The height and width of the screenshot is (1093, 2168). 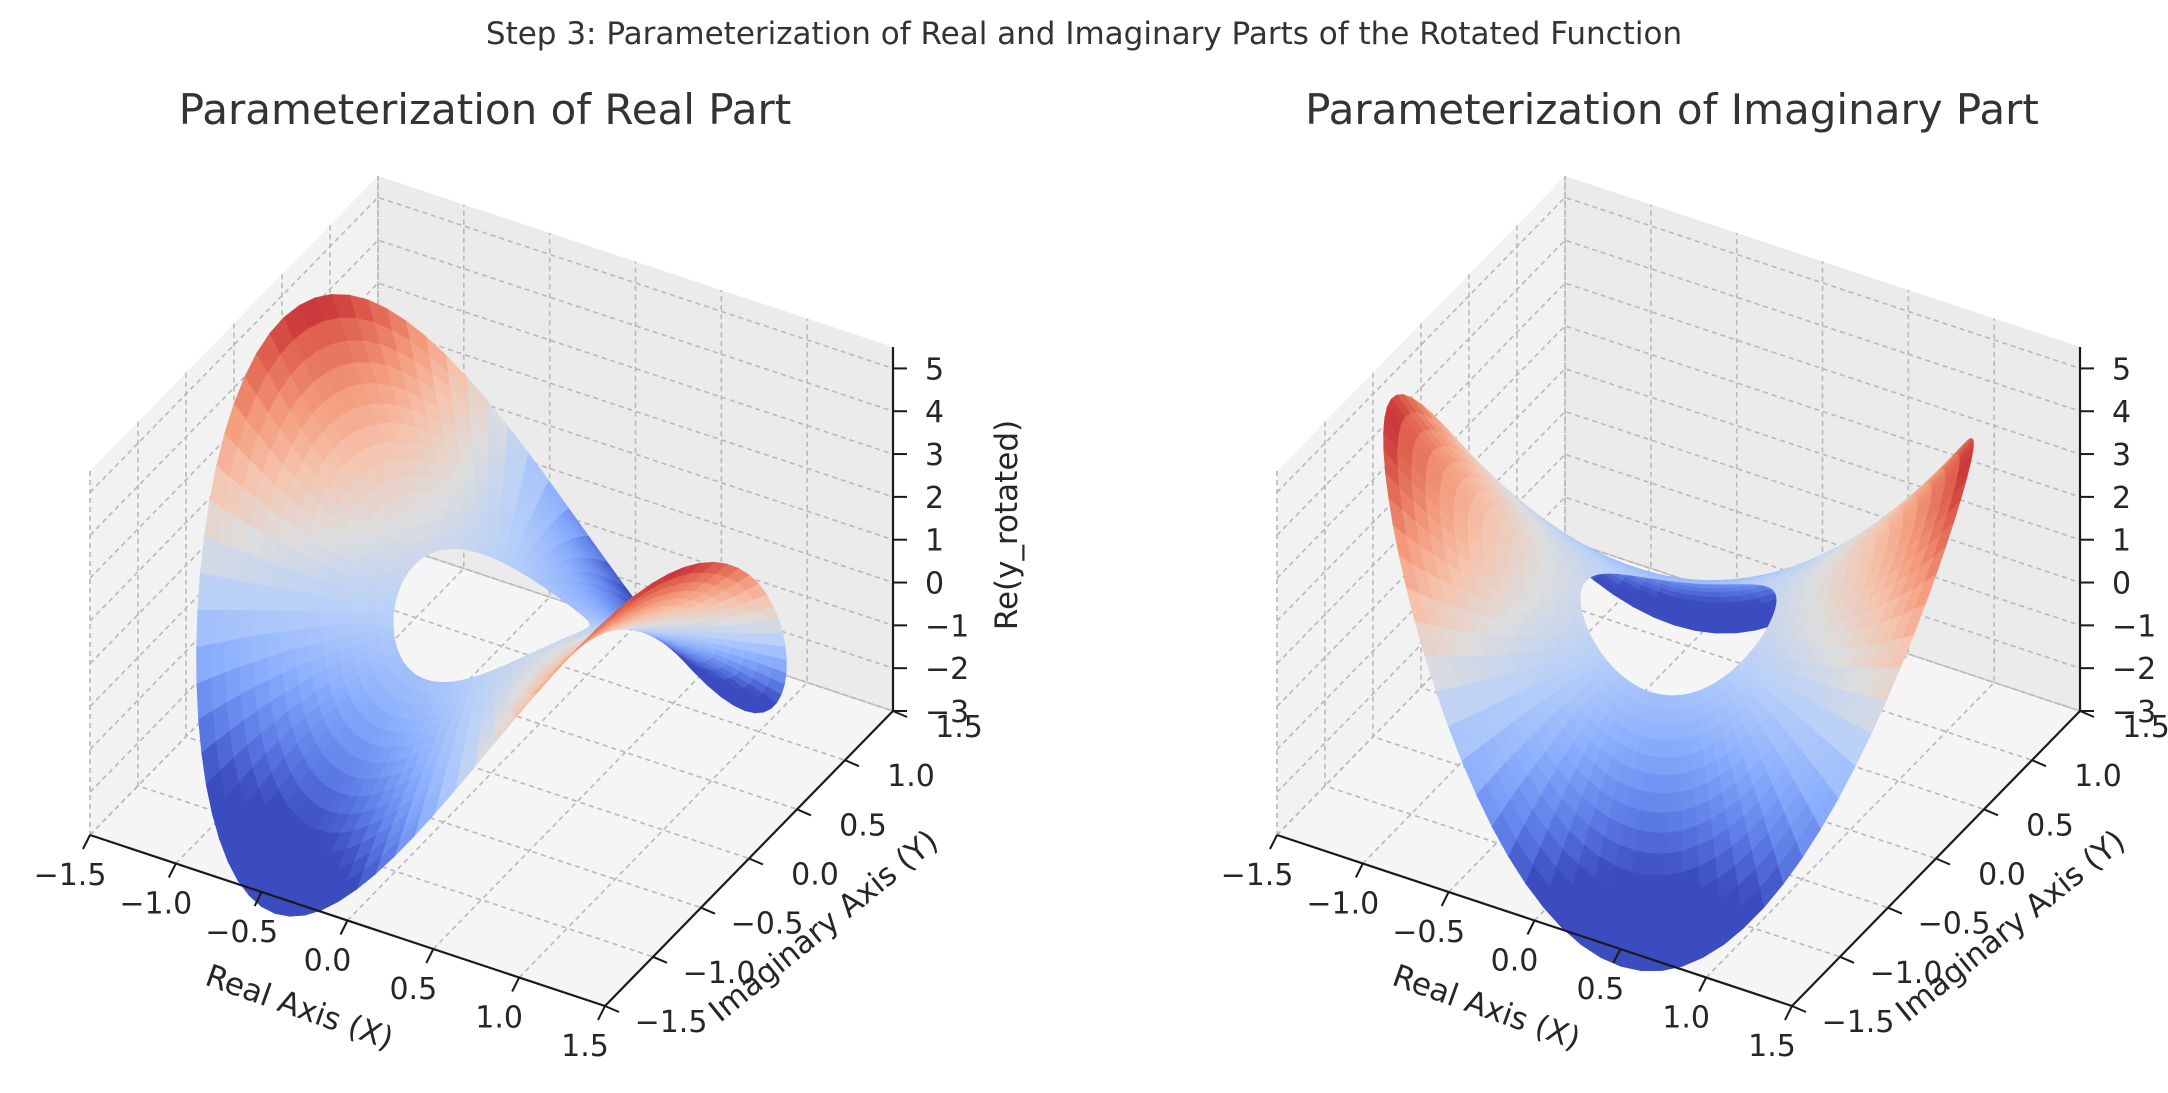 What do you see at coordinates (2134, 712) in the screenshot?
I see `z-tick-label: −3` at bounding box center [2134, 712].